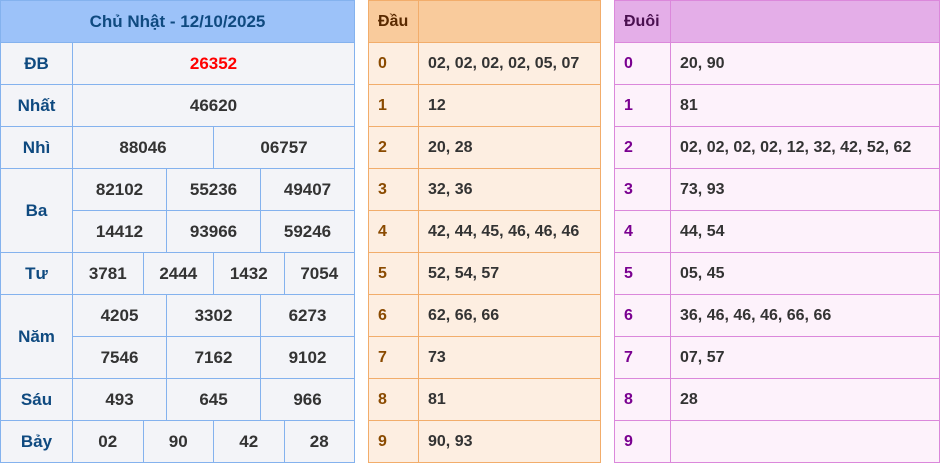 The height and width of the screenshot is (463, 940). I want to click on dau-row: 5 52, 54, 57, so click(484, 273).